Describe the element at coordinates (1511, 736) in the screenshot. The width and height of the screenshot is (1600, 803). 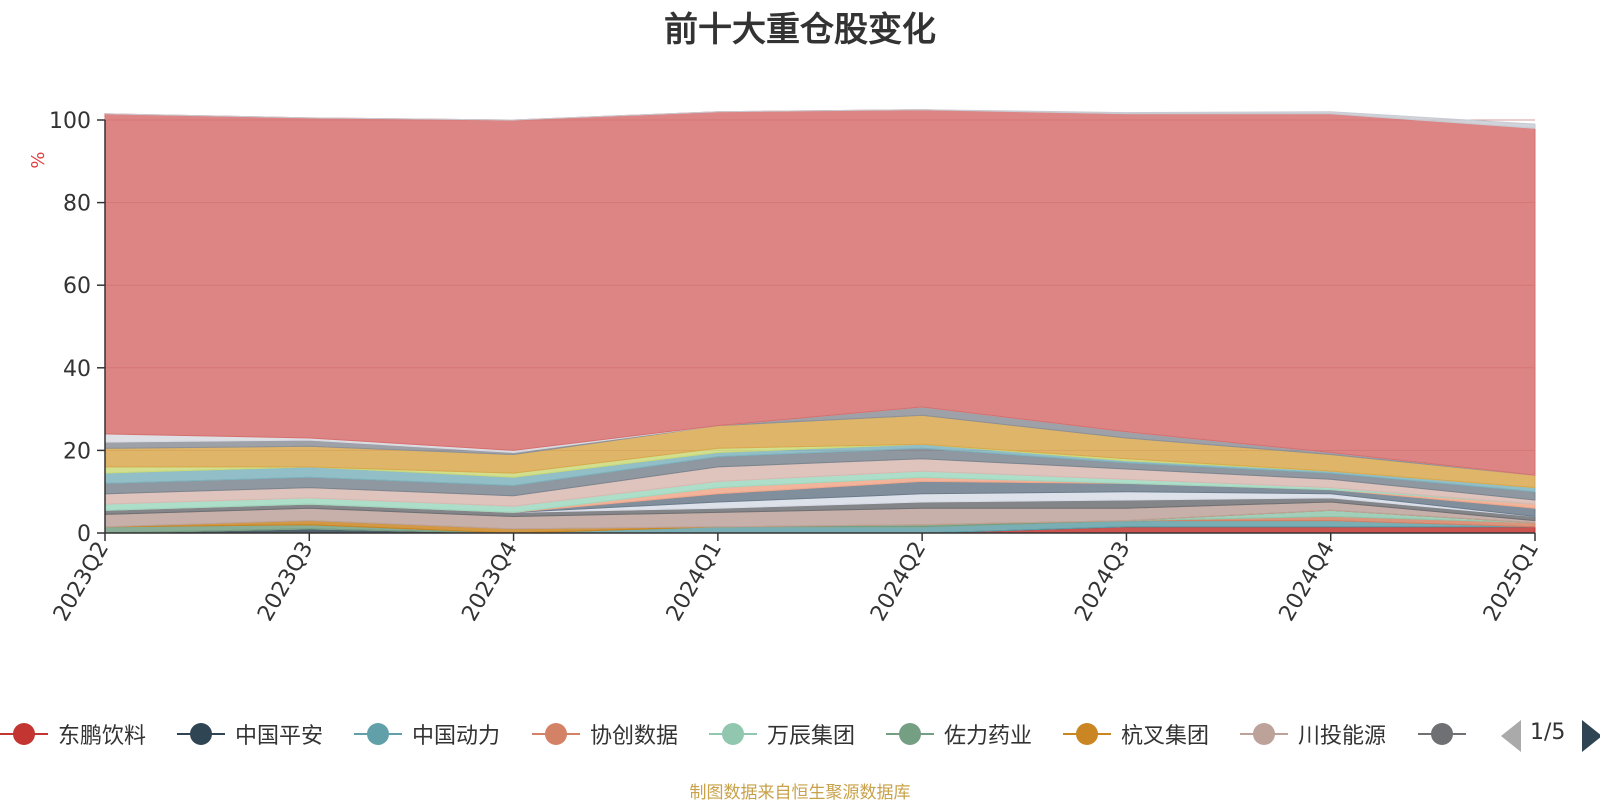
I see `legend-prev-page-icon` at that location.